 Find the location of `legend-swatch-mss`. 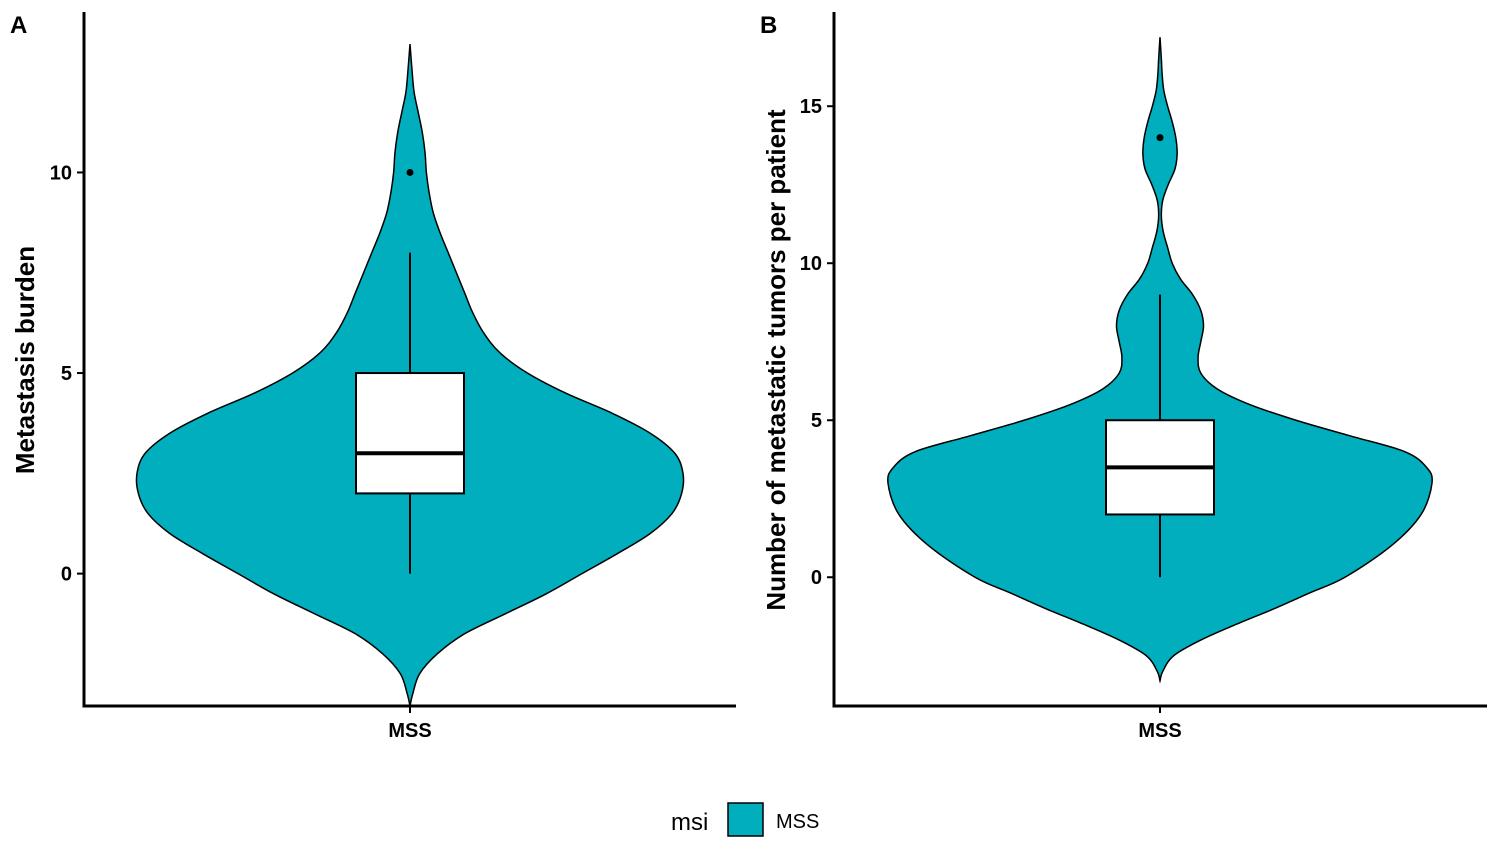

legend-swatch-mss is located at coordinates (745, 819).